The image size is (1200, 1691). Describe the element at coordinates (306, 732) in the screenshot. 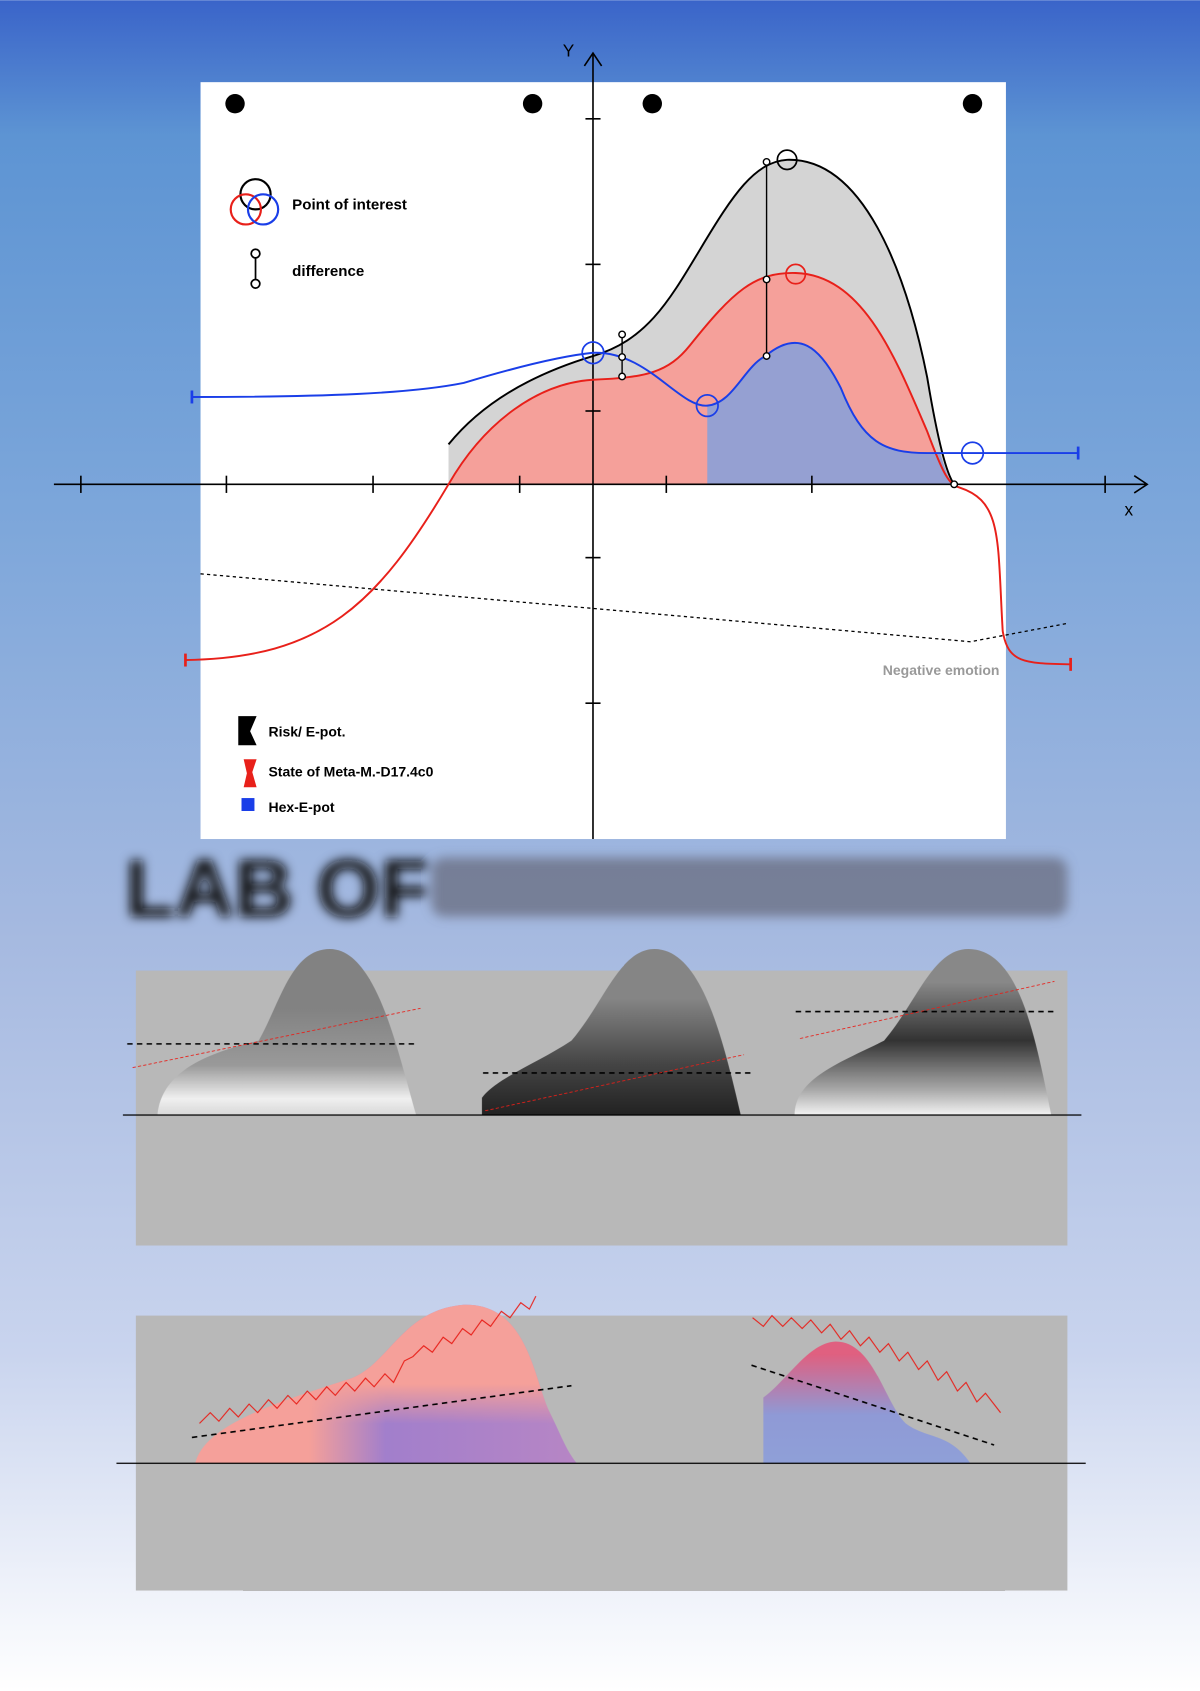

I see `legend-text: Risk/ E-pot.` at that location.